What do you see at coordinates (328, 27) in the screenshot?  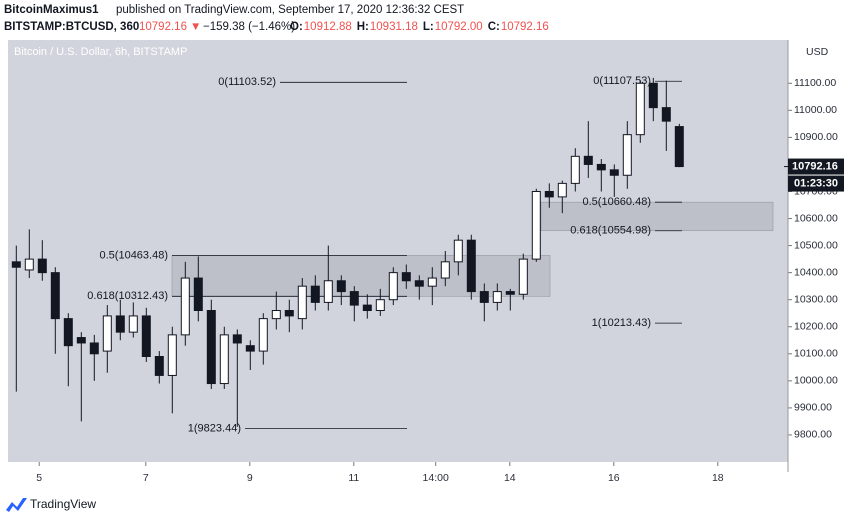 I see `ohlc-value: 10912.88` at bounding box center [328, 27].